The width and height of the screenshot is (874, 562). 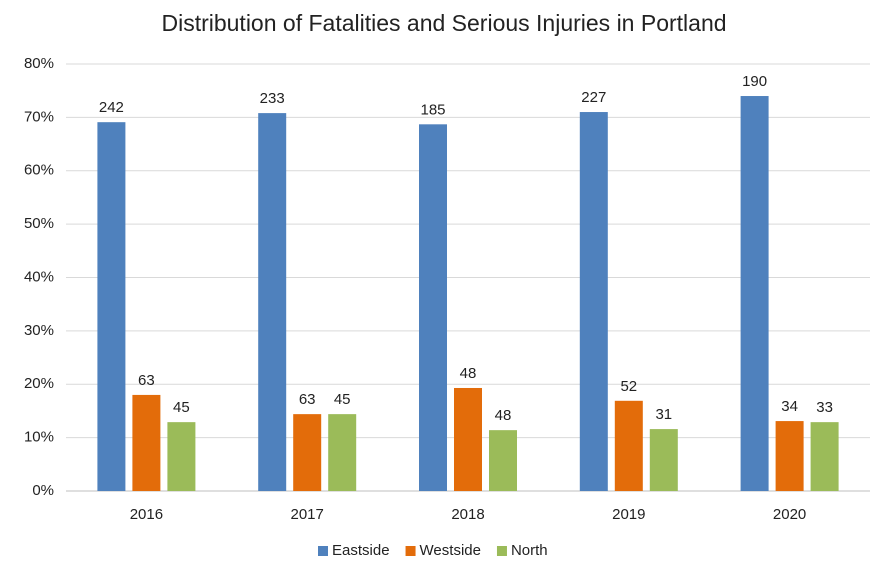 What do you see at coordinates (307, 514) in the screenshot?
I see `x-tick-label: 2017` at bounding box center [307, 514].